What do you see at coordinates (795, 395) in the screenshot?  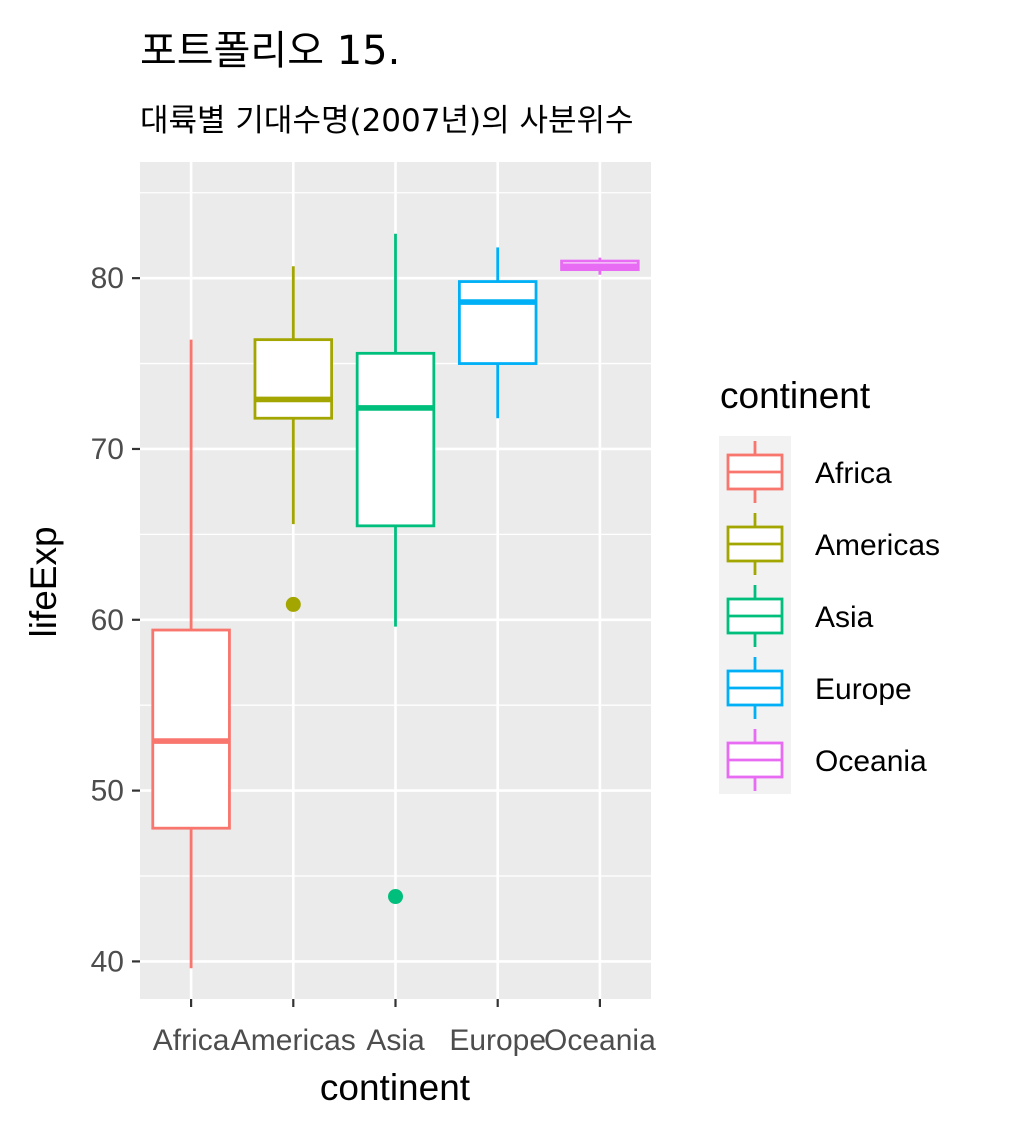 I see `legend-title: continent` at bounding box center [795, 395].